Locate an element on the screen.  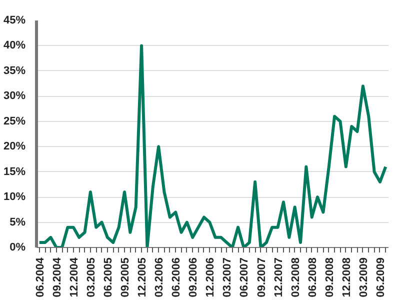
x-tick-label: 12.2005 is located at coordinates (142, 277).